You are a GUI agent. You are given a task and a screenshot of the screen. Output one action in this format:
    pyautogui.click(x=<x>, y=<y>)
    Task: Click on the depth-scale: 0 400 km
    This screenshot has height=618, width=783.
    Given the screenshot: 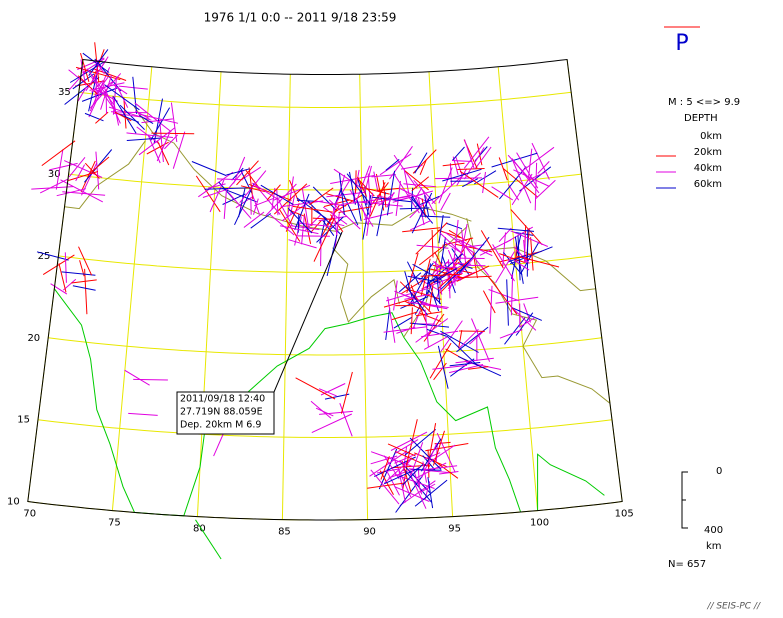 What is the action you would take?
    pyautogui.click(x=702, y=509)
    